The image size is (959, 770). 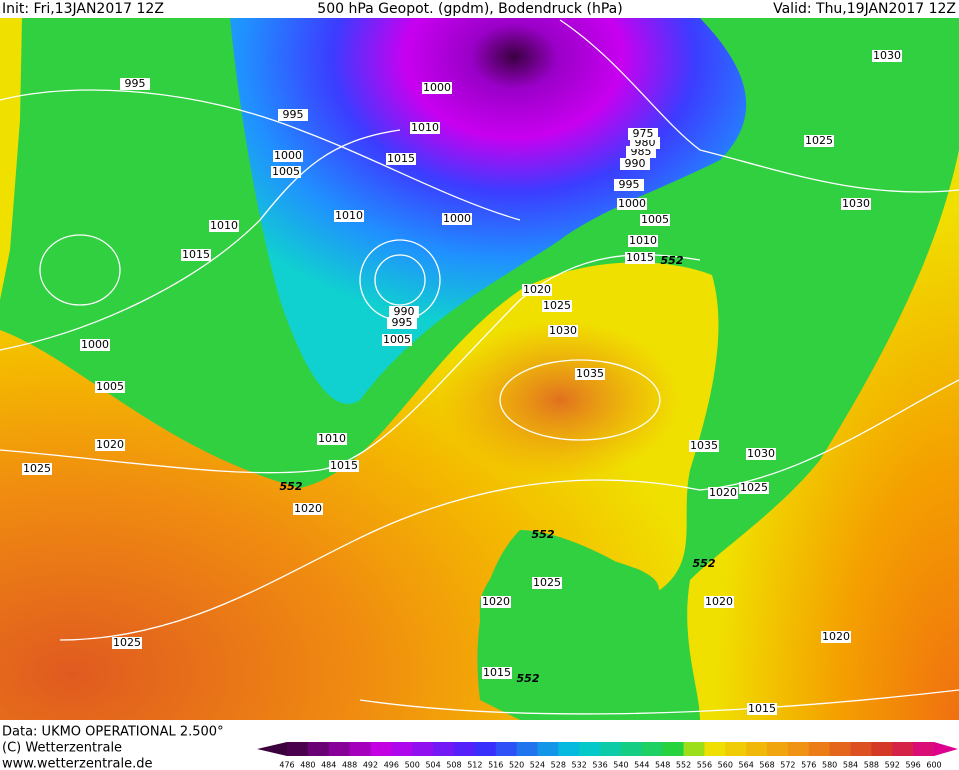 I want to click on isobar-label: 1015, so click(x=762, y=708).